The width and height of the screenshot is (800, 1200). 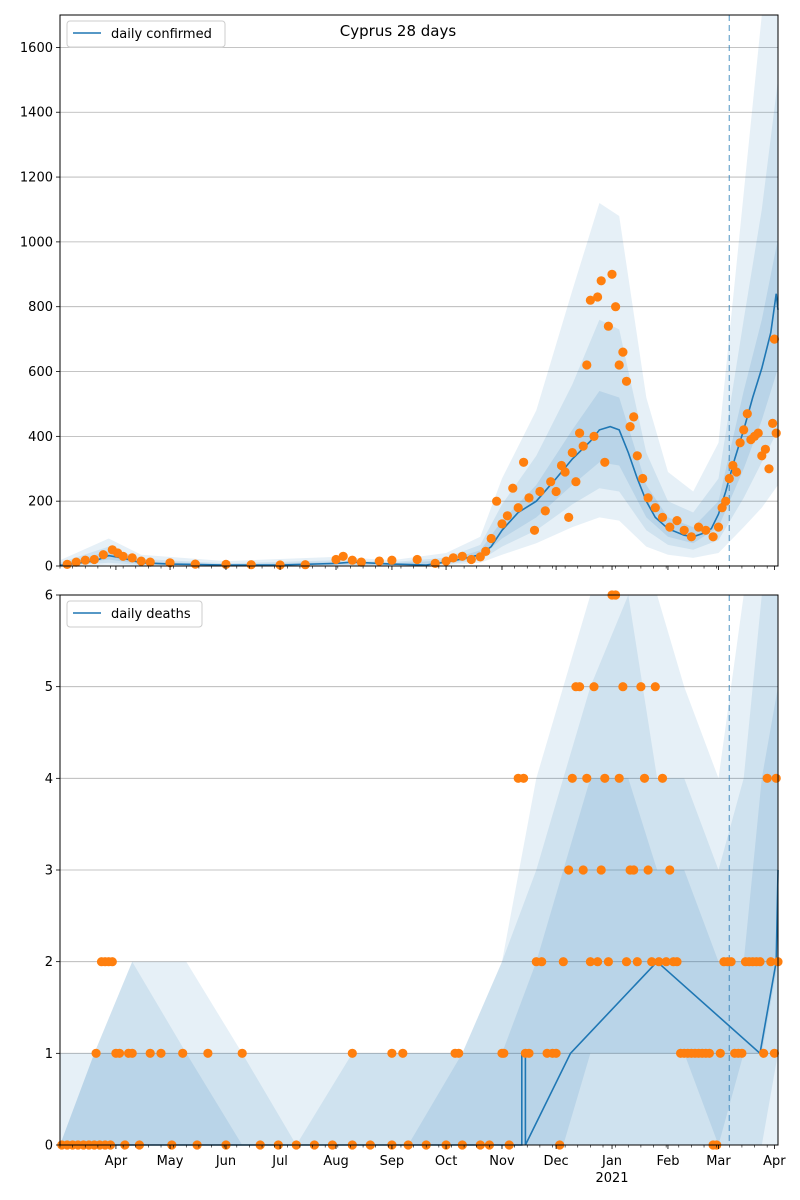 I want to click on x-tick-label: Oct, so click(x=446, y=1161).